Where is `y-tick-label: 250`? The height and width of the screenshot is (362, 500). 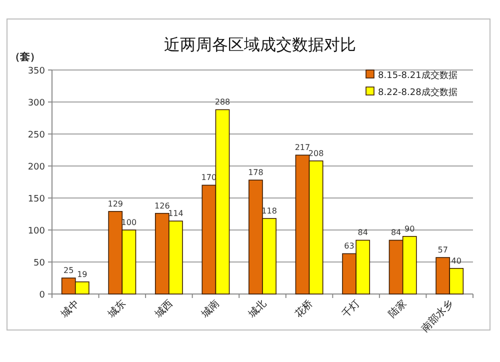 y-tick-label: 250 is located at coordinates (37, 135).